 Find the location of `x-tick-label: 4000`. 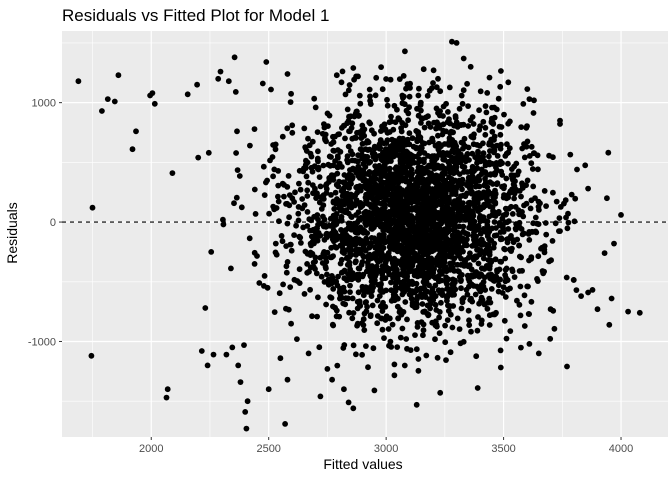

x-tick-label: 4000 is located at coordinates (621, 449).